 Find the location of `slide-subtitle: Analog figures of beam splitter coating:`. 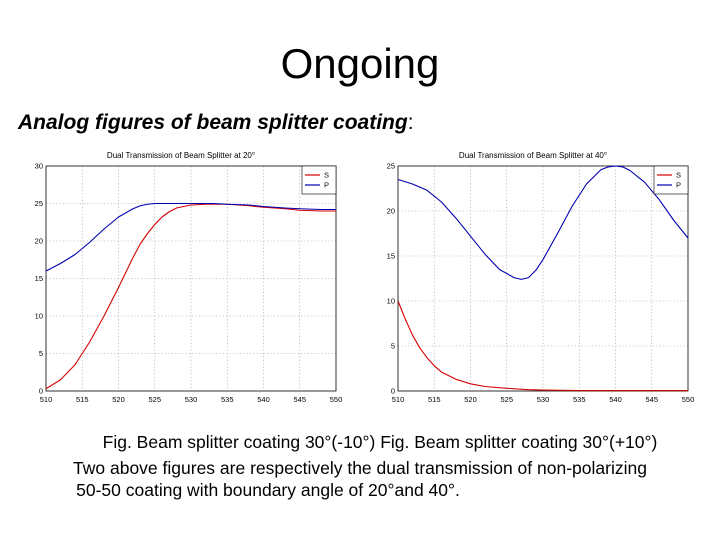

slide-subtitle: Analog figures of beam splitter coating: is located at coordinates (216, 123).